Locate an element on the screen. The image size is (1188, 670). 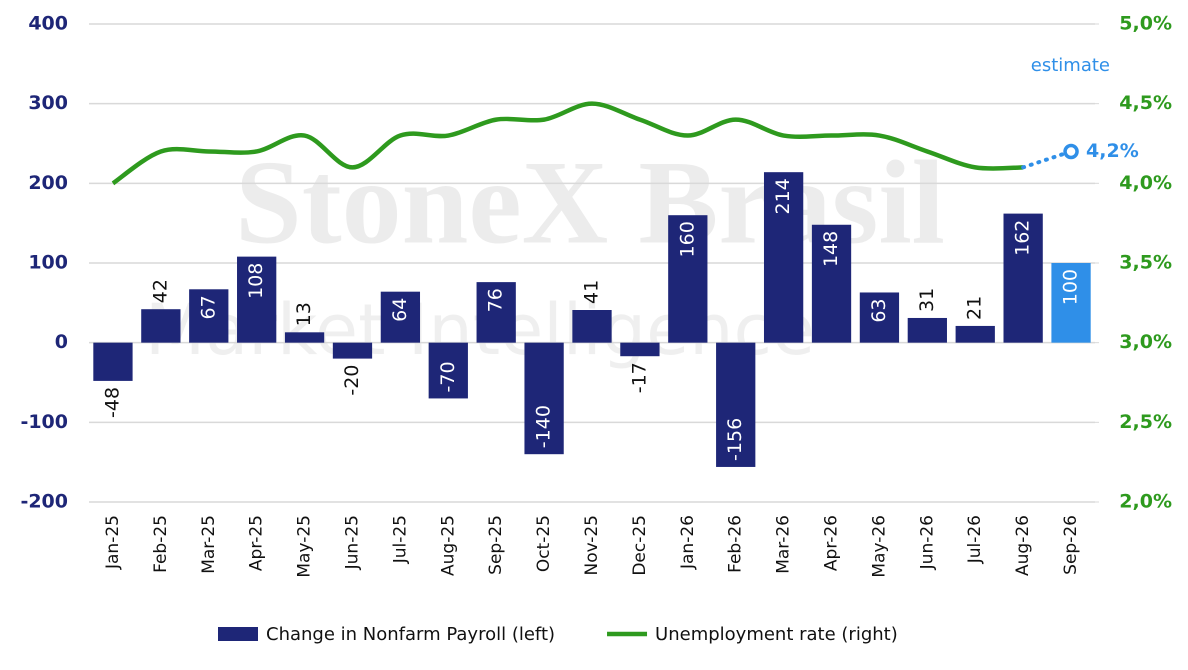
estimate-label: estimate is located at coordinates (1070, 65).